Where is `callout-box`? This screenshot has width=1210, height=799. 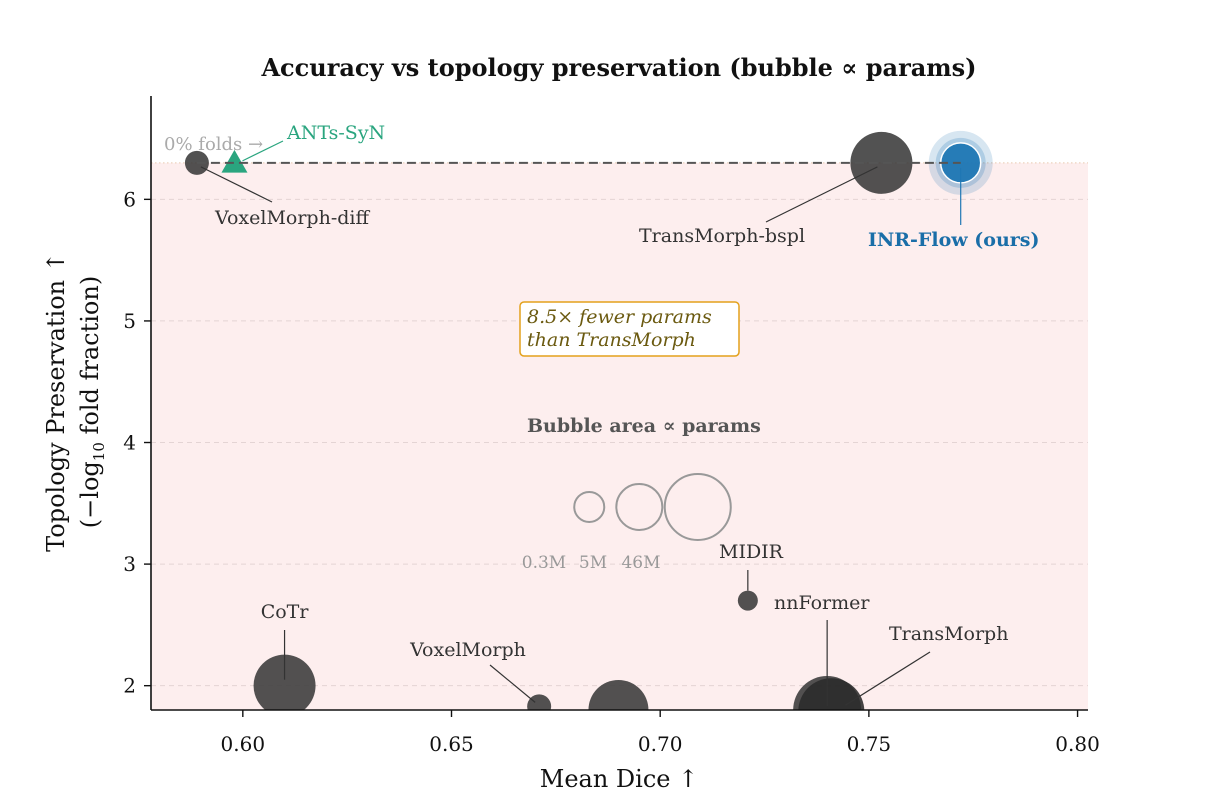 callout-box is located at coordinates (629, 329).